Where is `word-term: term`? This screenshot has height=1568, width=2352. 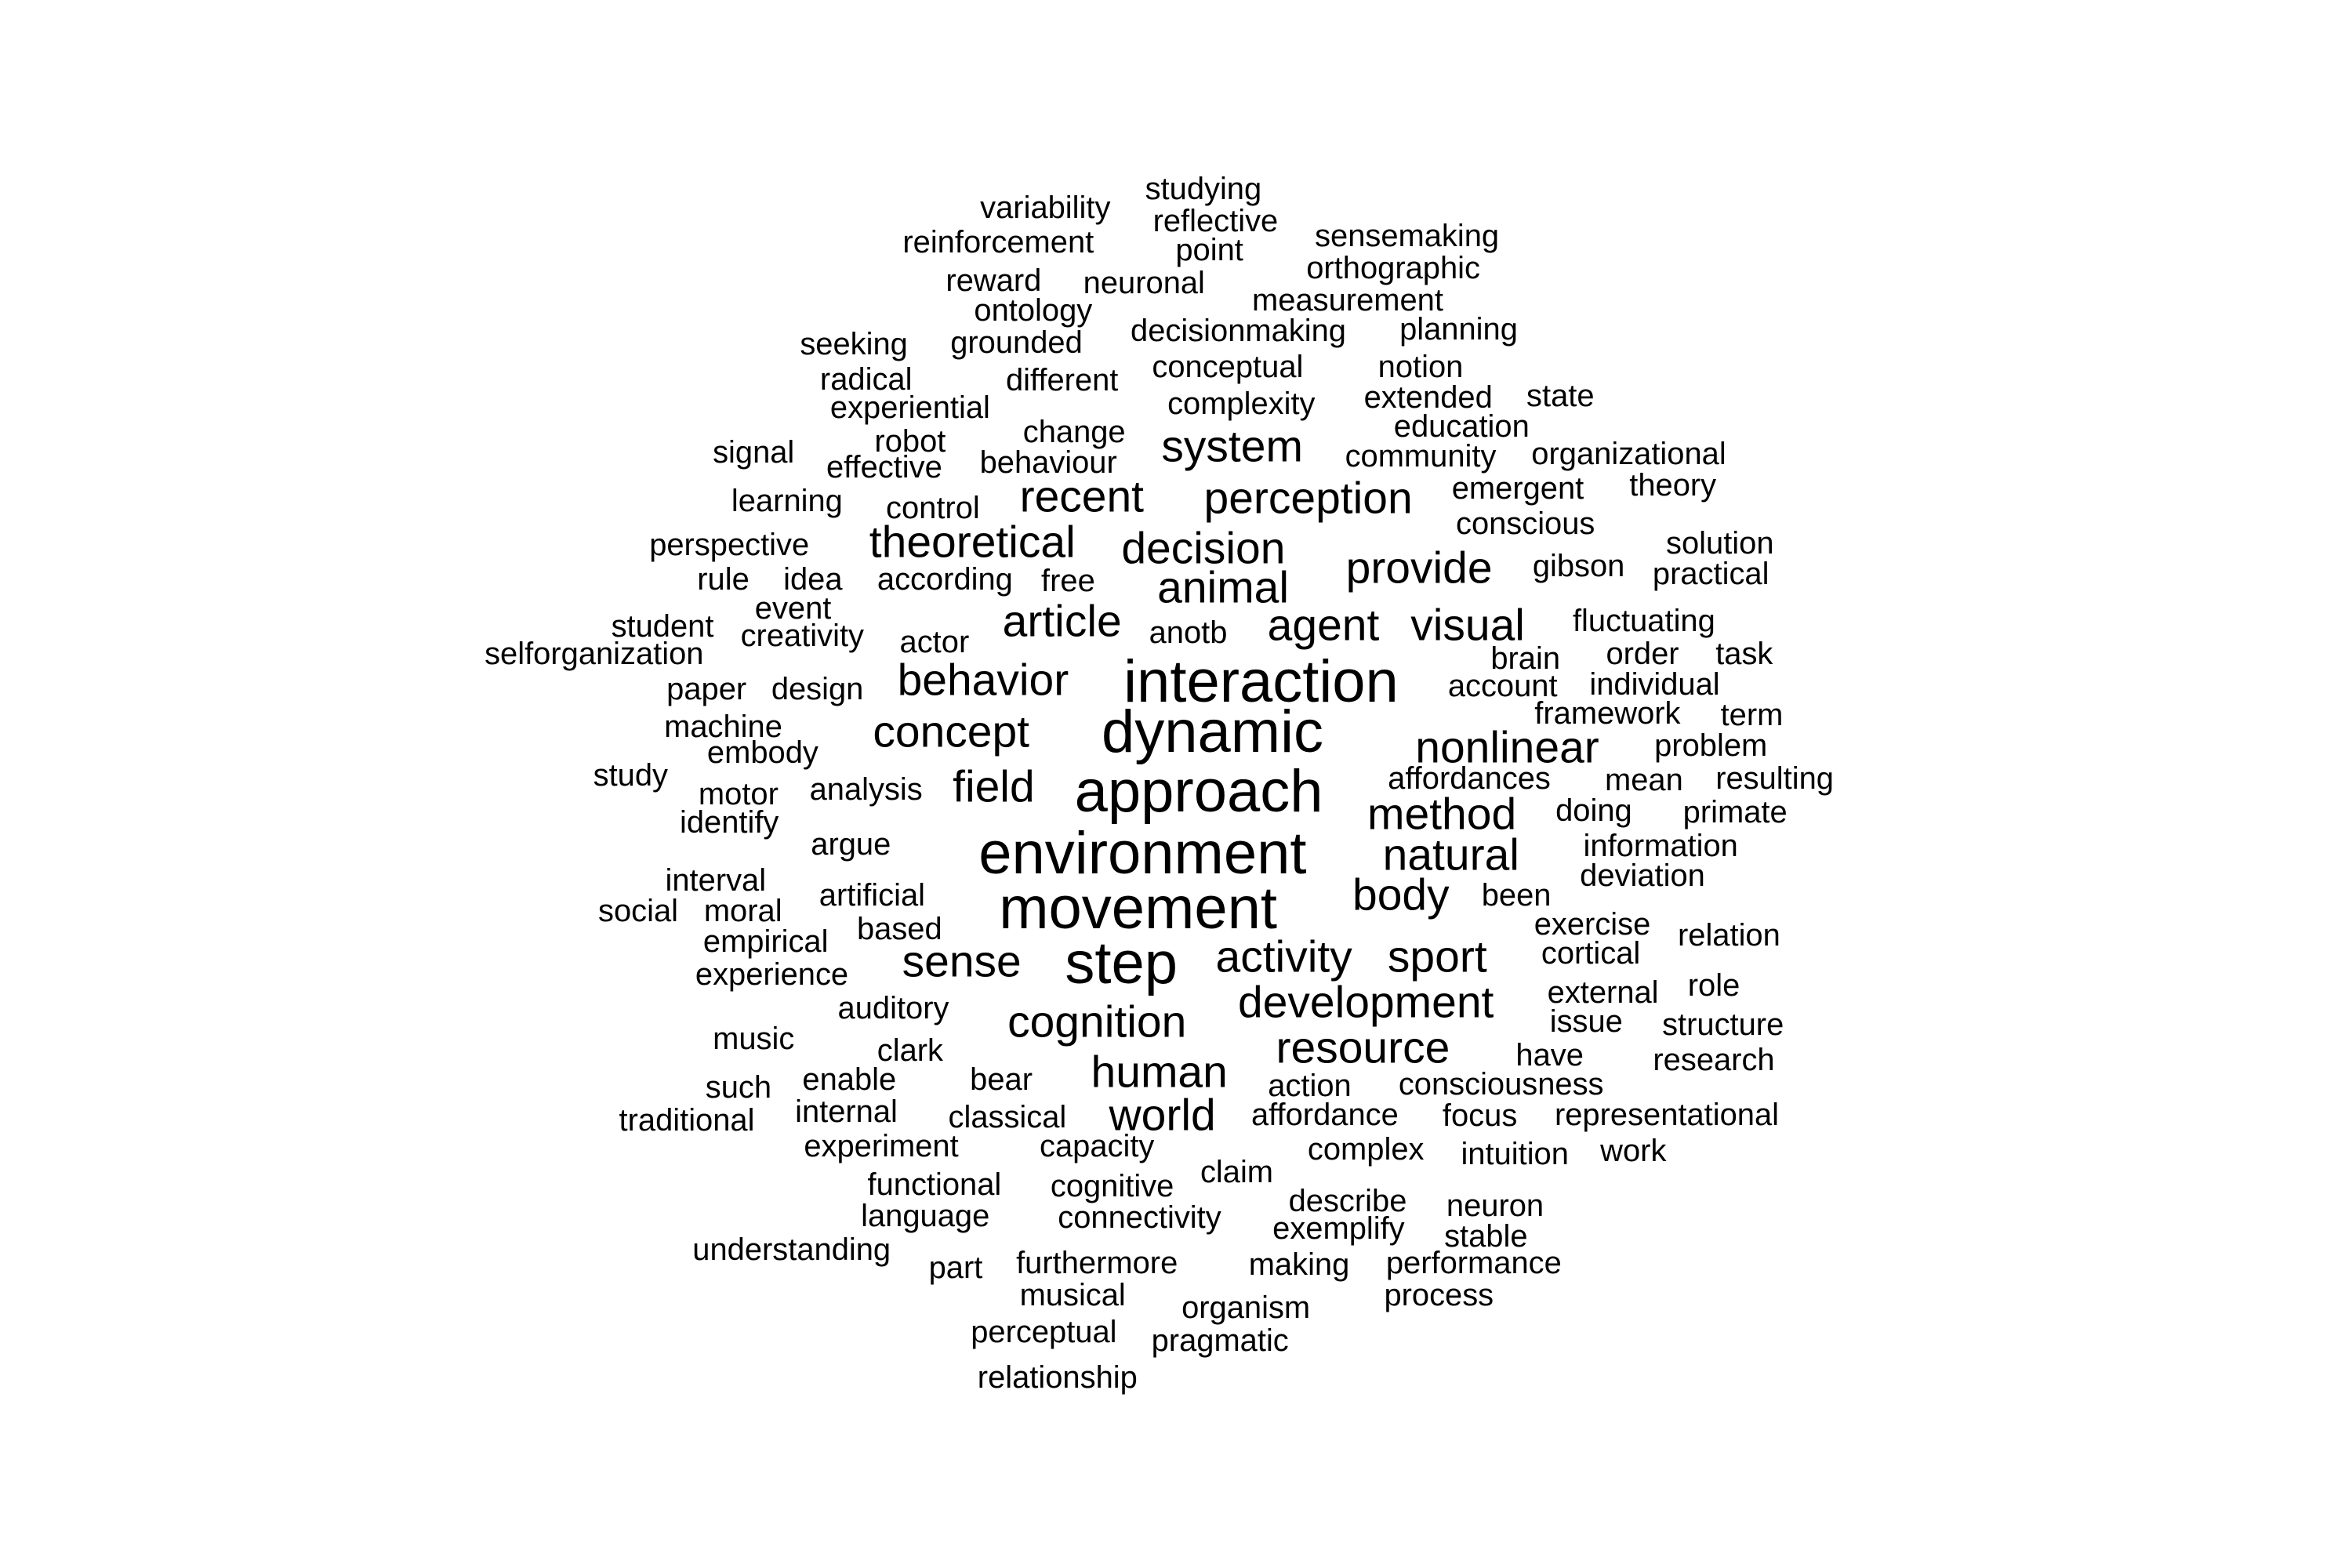
word-term: term is located at coordinates (1752, 714).